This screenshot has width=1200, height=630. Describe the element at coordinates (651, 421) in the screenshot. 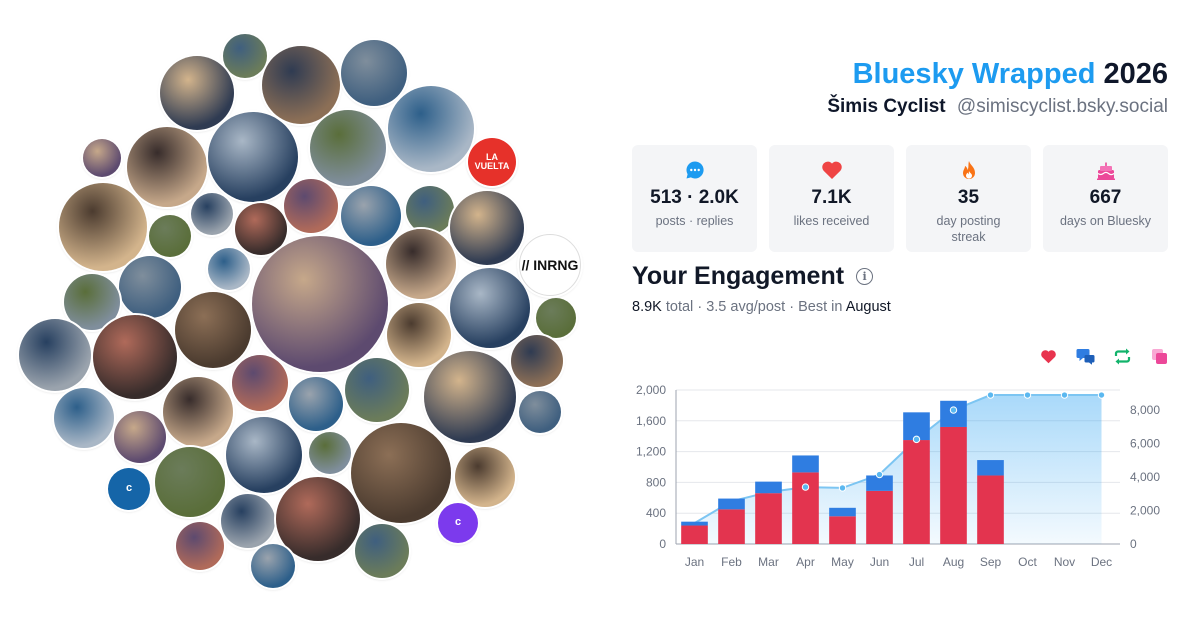

I see `y-left-tick-label: 1,600` at that location.